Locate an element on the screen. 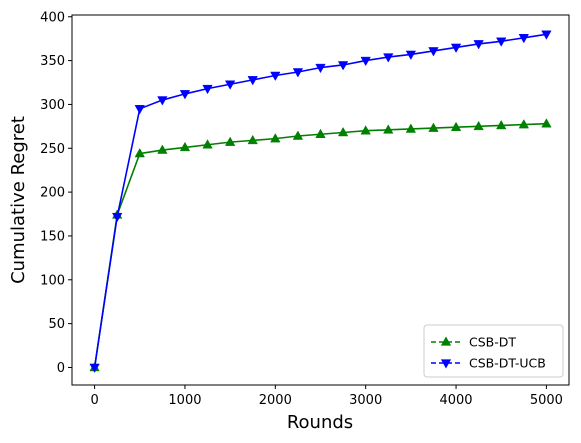 The image size is (581, 443). y-tick-label: 300 is located at coordinates (52, 105).